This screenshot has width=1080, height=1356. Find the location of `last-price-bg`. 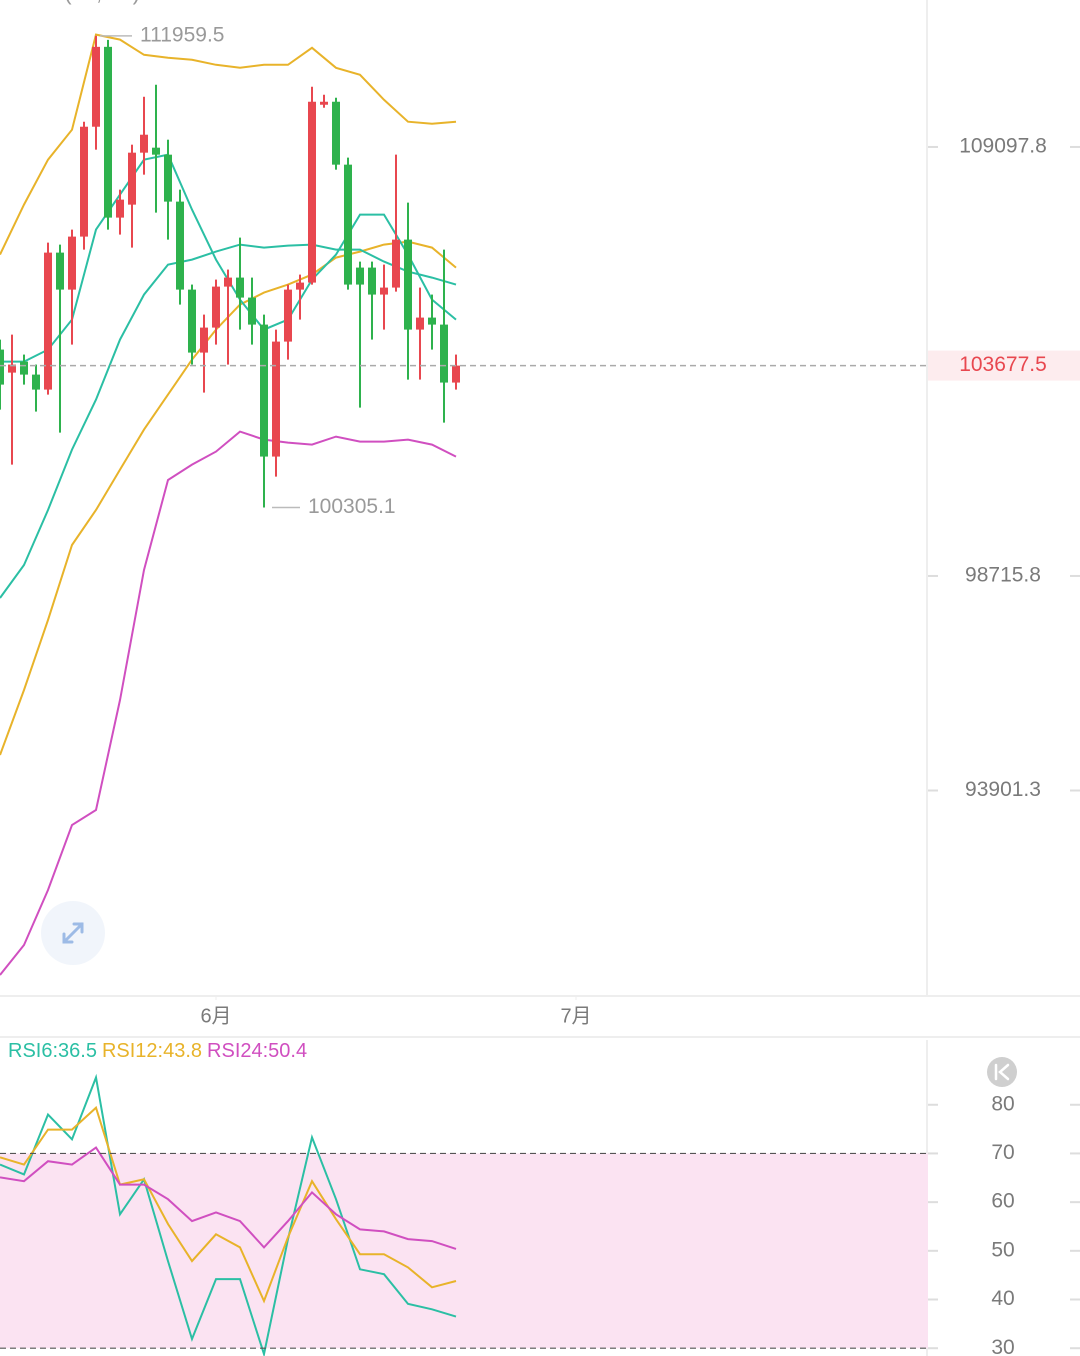

last-price-bg is located at coordinates (1004, 365).